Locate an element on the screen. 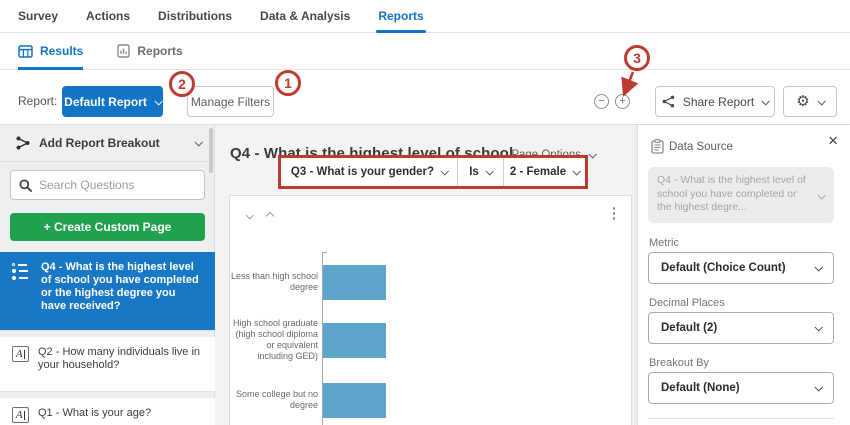 Image resolution: width=850 pixels, height=425 pixels. decimal-places-select: Default (2) is located at coordinates (741, 328).